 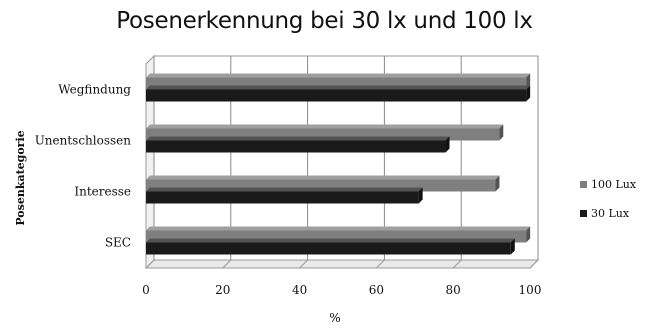 I want to click on legend-swatch-30-lux, so click(x=583, y=213).